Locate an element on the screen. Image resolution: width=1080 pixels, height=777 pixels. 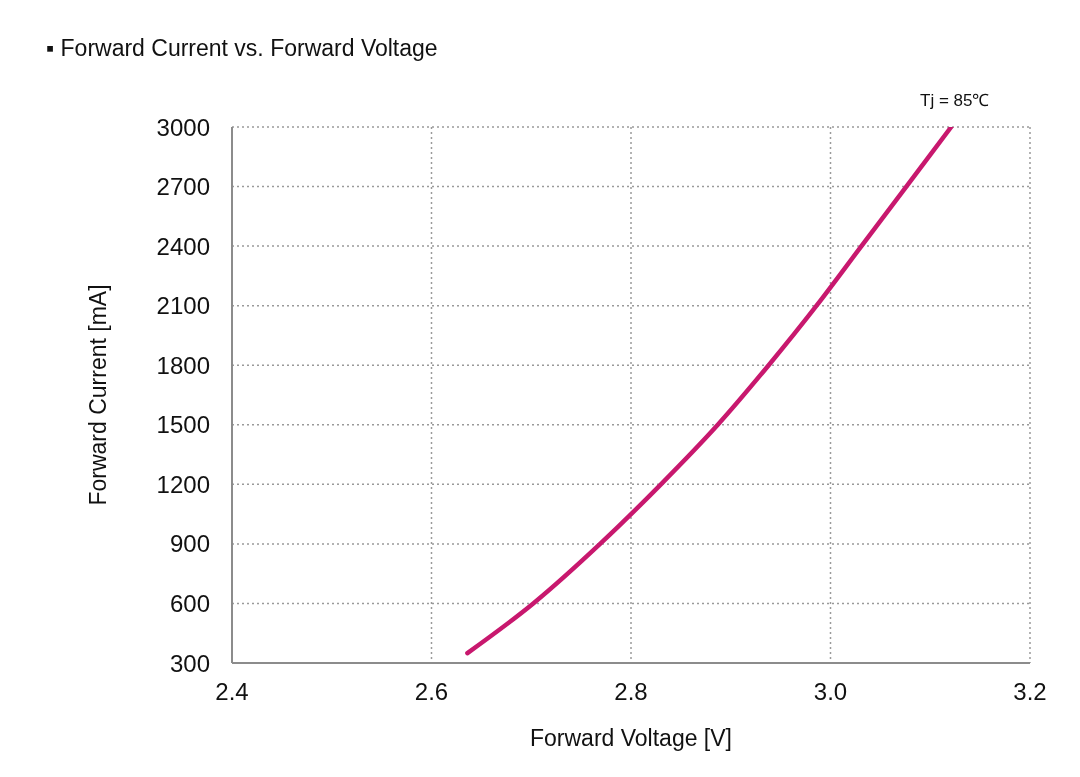
y-tick-label: 300 is located at coordinates (189, 663).